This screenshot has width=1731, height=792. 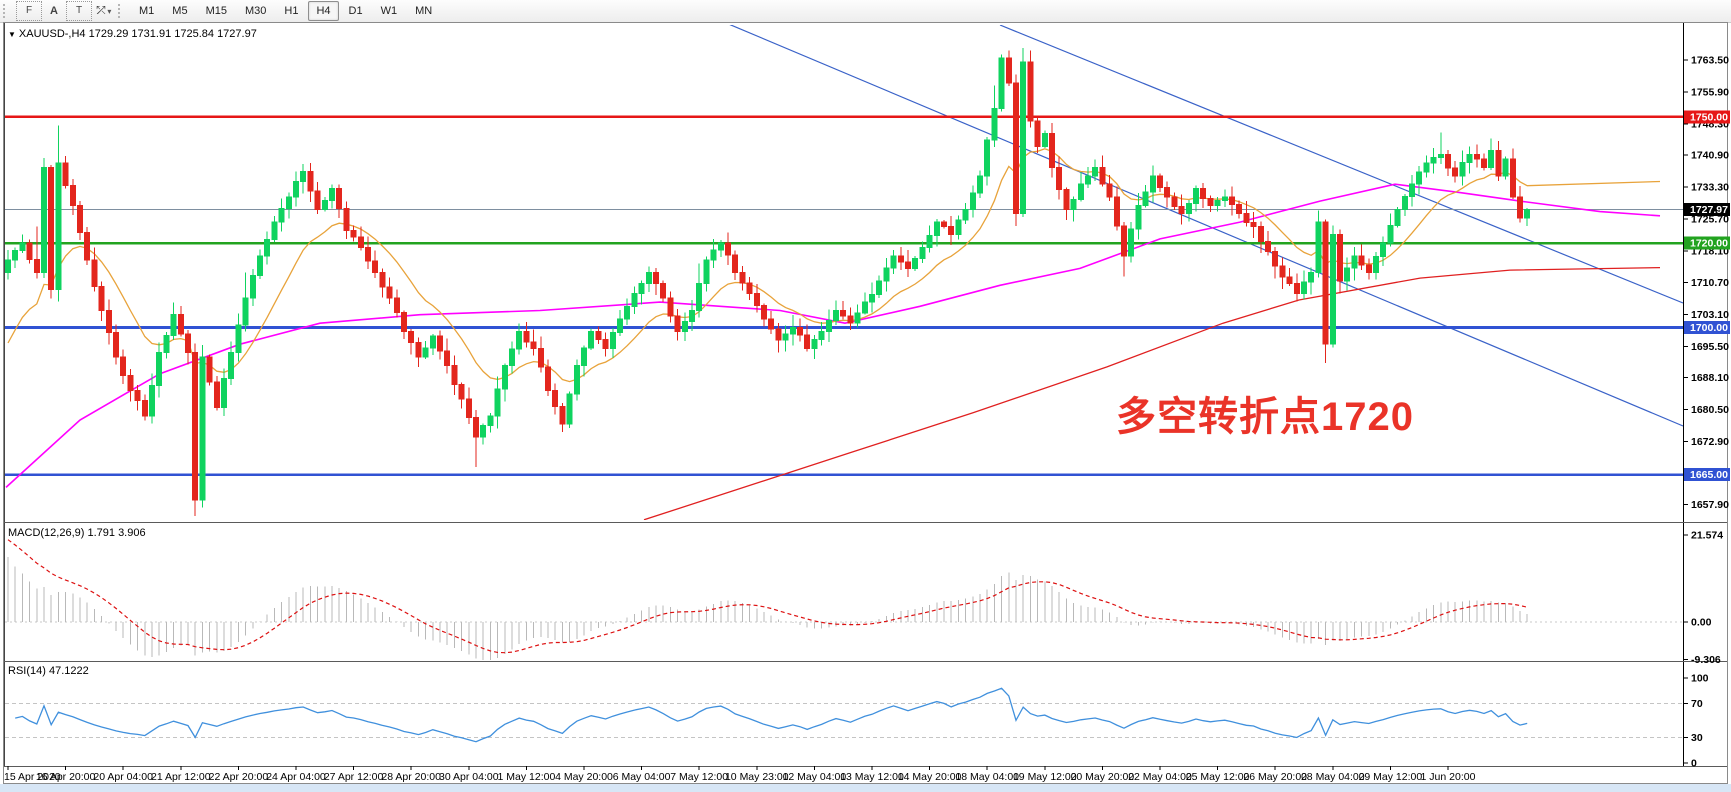 What do you see at coordinates (1265, 417) in the screenshot?
I see `chart-text-annotation: 多空转折点1720` at bounding box center [1265, 417].